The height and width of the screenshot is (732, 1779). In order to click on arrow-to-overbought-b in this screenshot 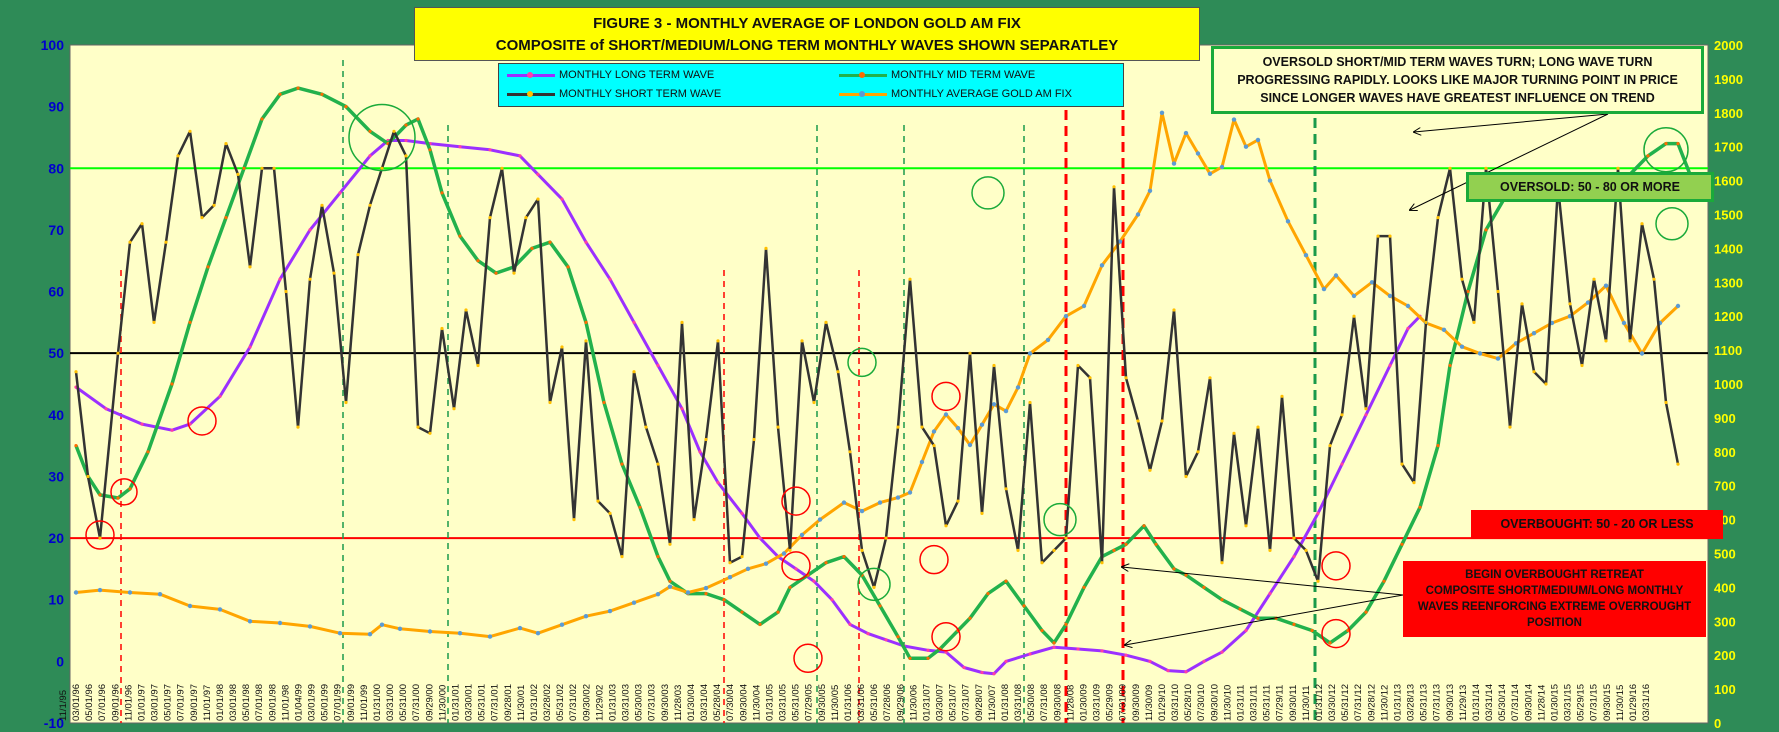, I will do `click(1264, 619)`.